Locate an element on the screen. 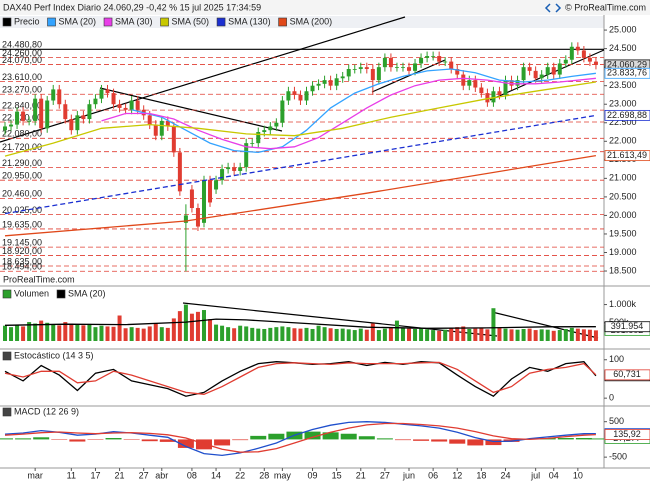 This screenshot has height=483, width=650. level-label: 24.070,00 is located at coordinates (22, 60).